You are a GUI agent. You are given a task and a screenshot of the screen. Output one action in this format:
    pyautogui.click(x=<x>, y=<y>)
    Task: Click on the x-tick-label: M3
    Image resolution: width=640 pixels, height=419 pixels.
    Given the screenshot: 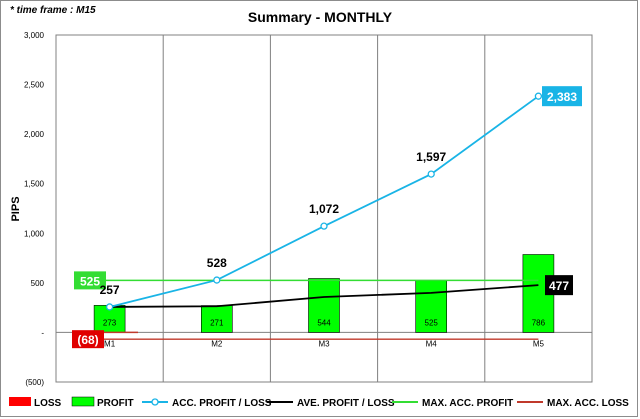 What is the action you would take?
    pyautogui.click(x=324, y=343)
    